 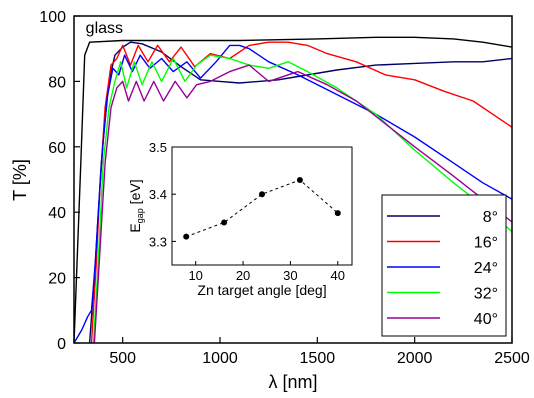 What do you see at coordinates (158, 194) in the screenshot?
I see `inset-y-tick-label-1: 3.4` at bounding box center [158, 194].